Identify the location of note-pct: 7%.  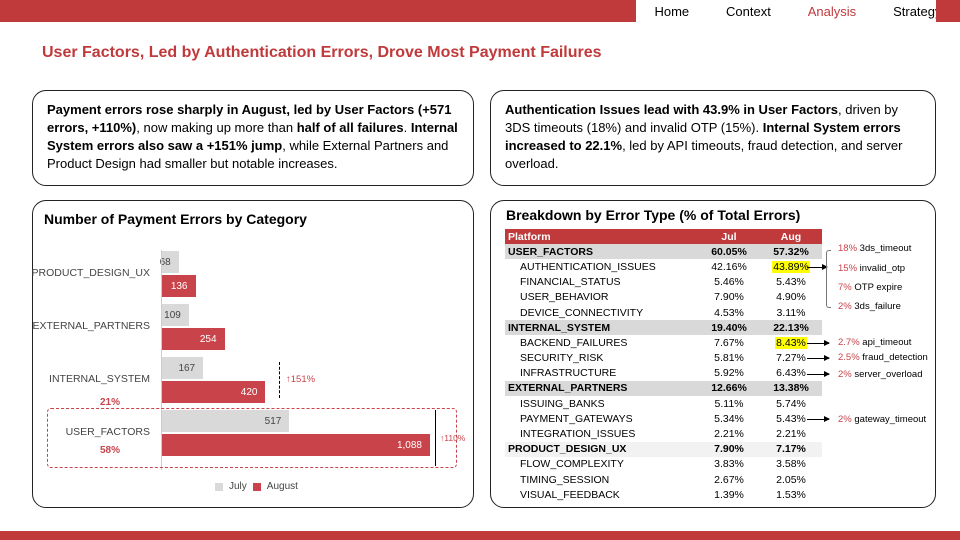
(845, 287).